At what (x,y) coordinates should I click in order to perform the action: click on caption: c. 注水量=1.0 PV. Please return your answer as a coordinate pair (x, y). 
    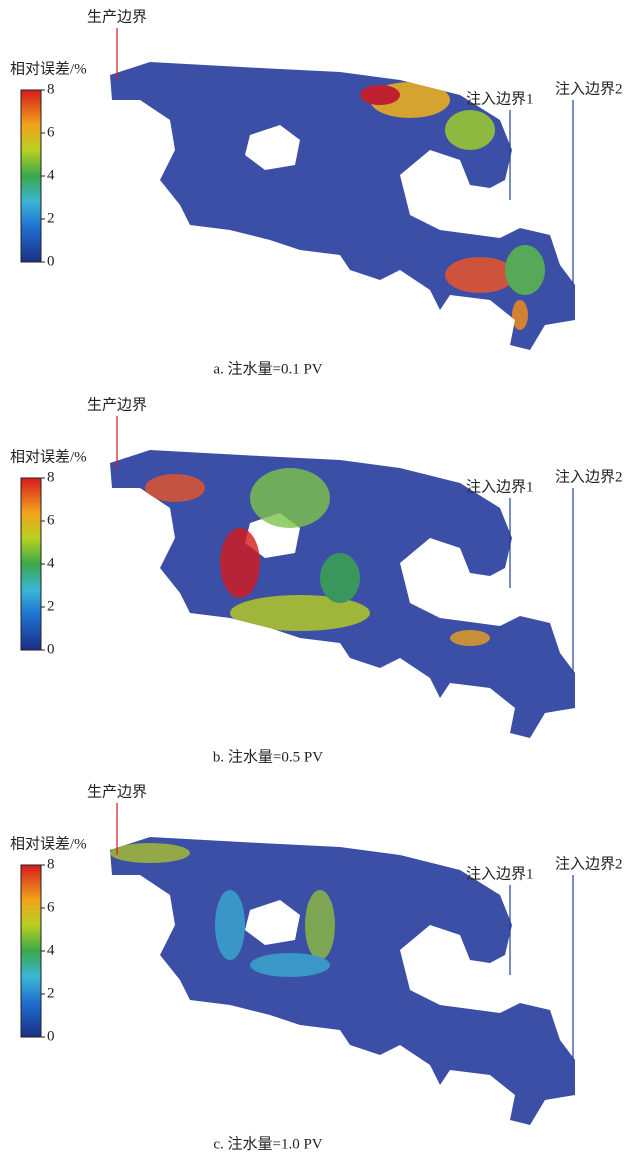
    Looking at the image, I should click on (267, 1143).